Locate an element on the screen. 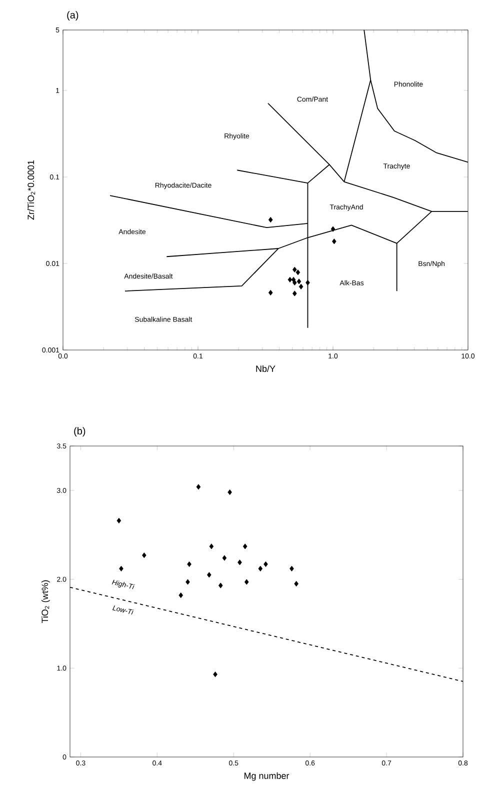 The image size is (478, 805). y-axis-title: TiO$_{2}$ (wt%) is located at coordinates (45, 602).